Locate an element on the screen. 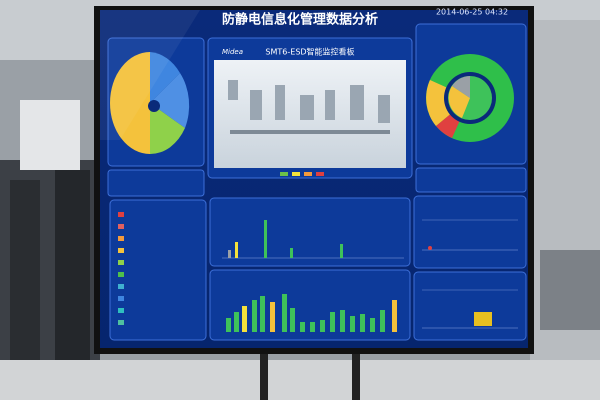 The width and height of the screenshot is (600, 400). donut-chart is located at coordinates (470, 98).